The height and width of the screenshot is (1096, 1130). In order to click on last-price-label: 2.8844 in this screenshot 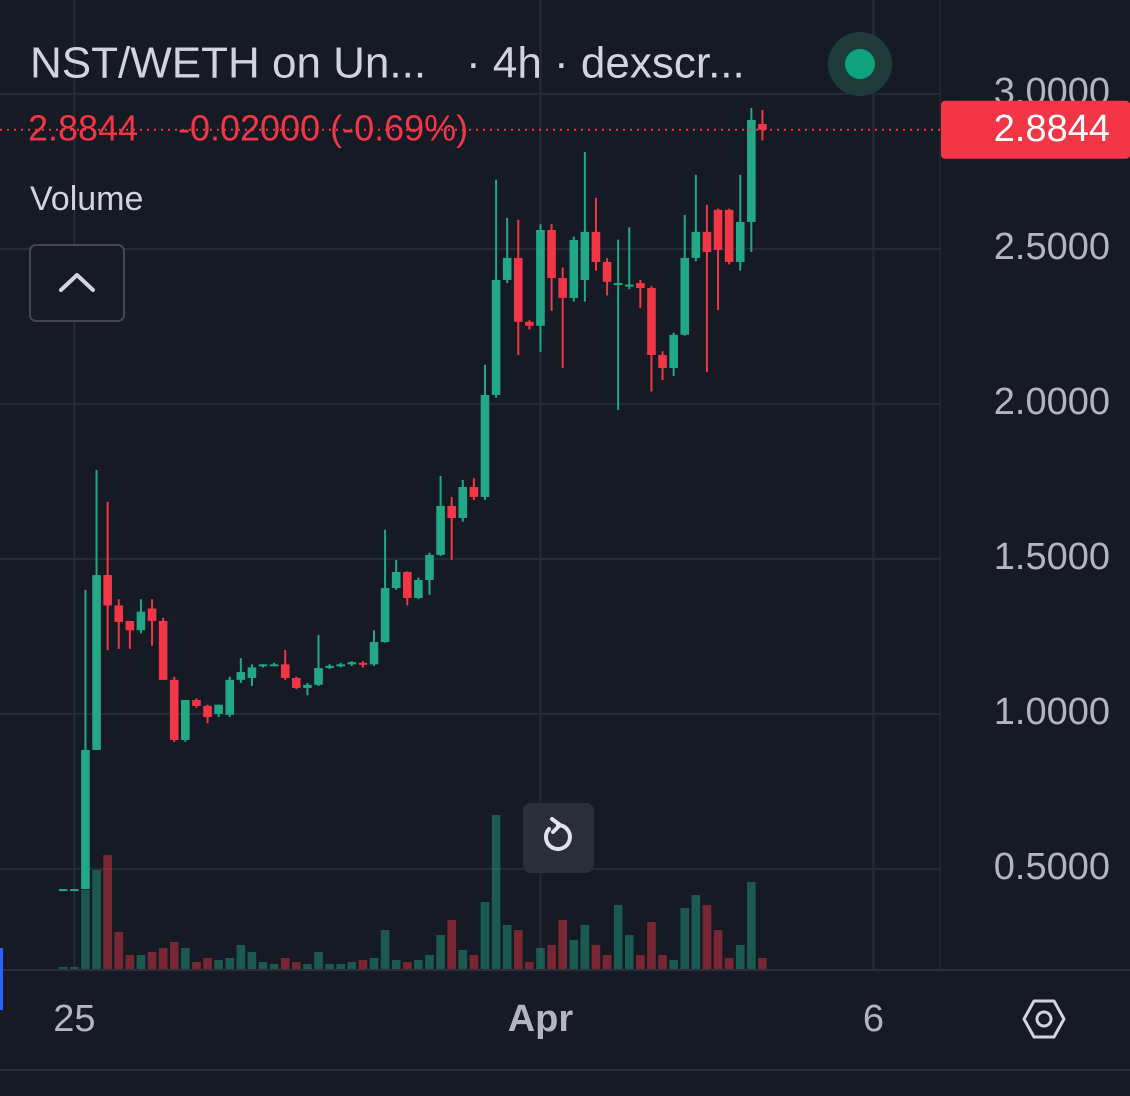, I will do `click(1052, 129)`.